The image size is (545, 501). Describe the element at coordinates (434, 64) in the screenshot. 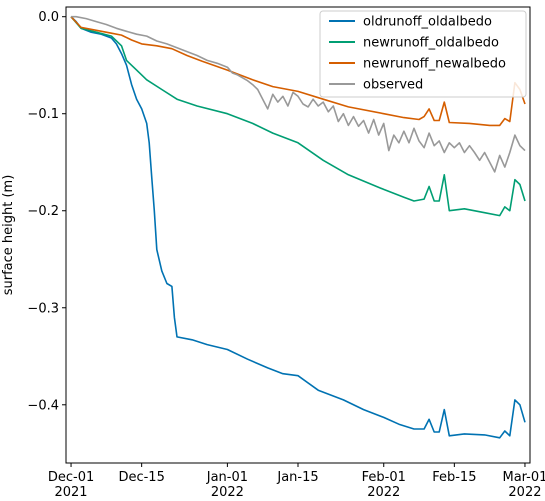

I see `legend-label: newrunoff_newalbedo` at that location.